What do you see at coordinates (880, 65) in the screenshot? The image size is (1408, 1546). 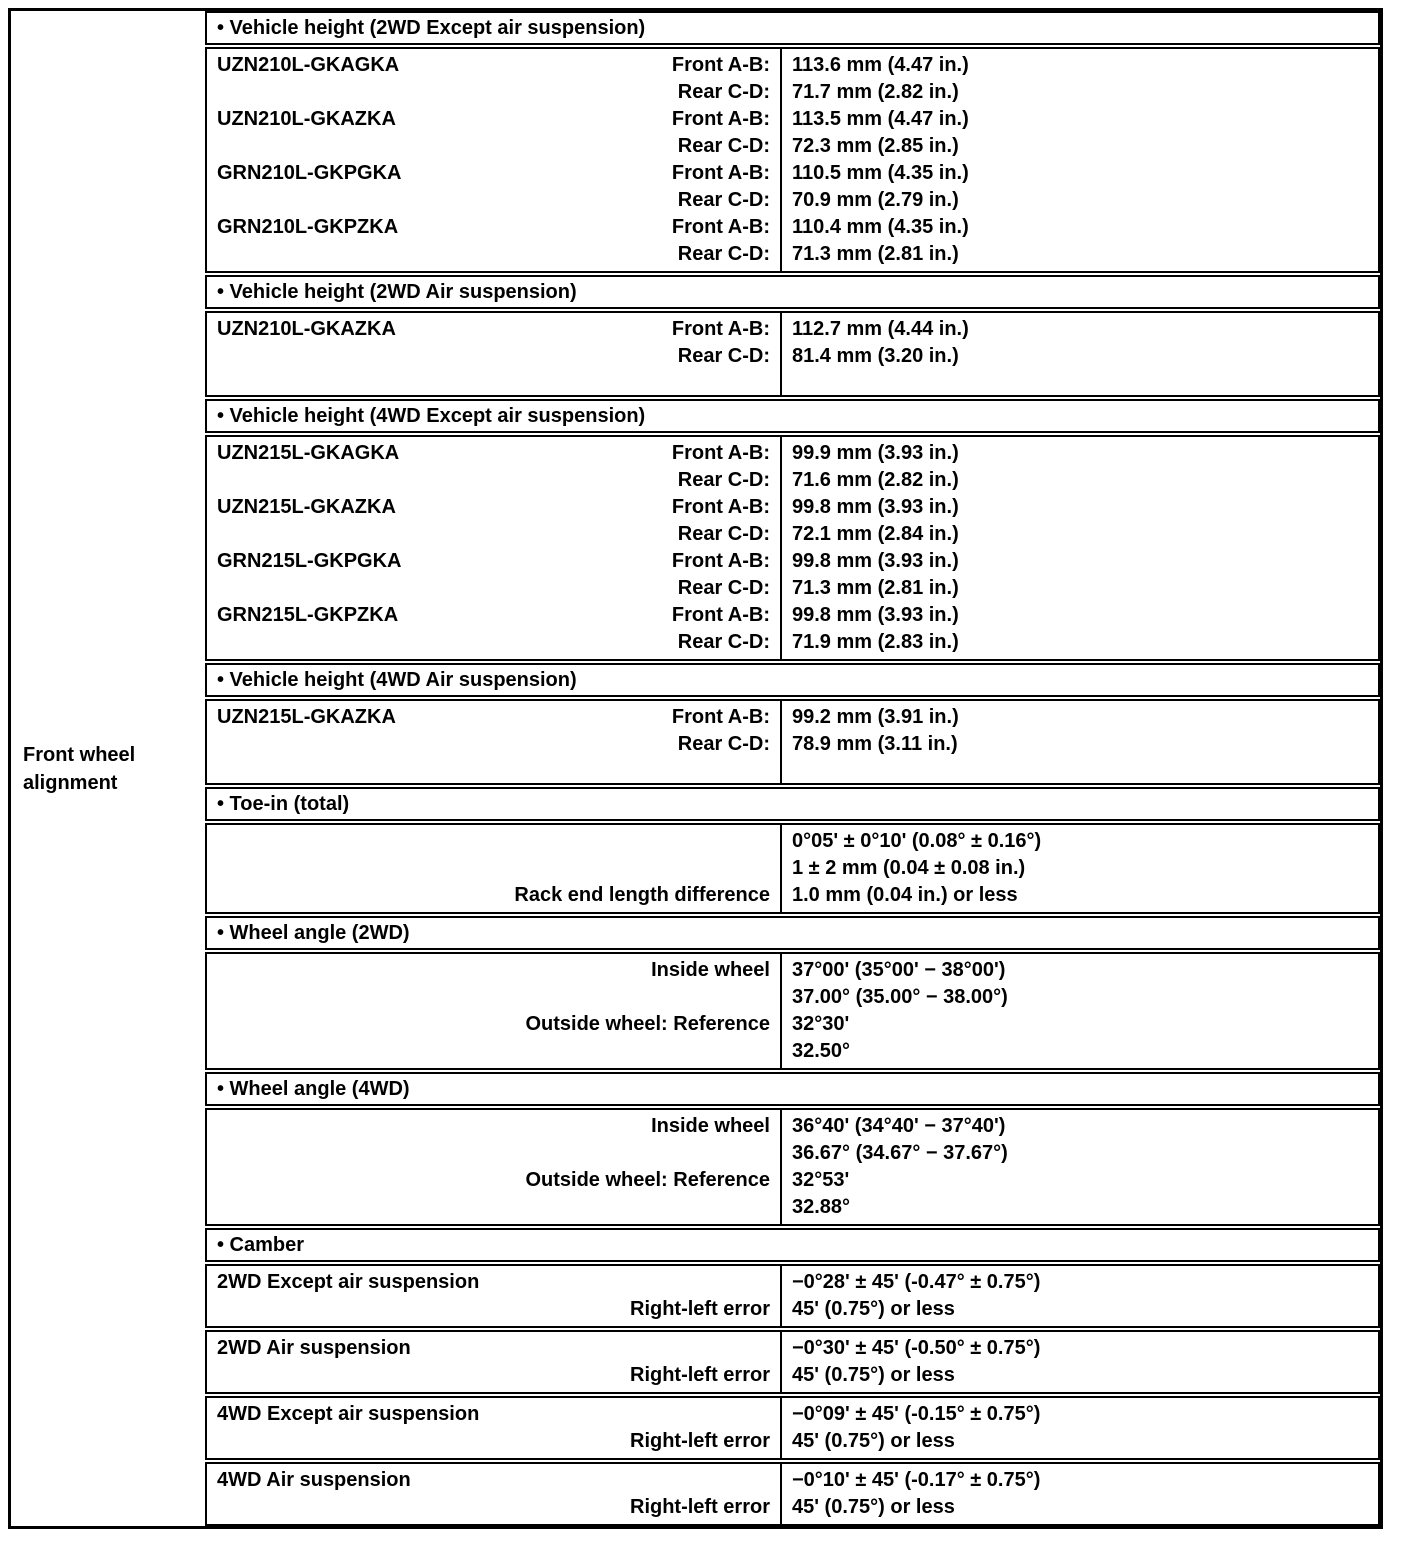 I see `spec-value: 113.6 mm (4.47 in.)` at bounding box center [880, 65].